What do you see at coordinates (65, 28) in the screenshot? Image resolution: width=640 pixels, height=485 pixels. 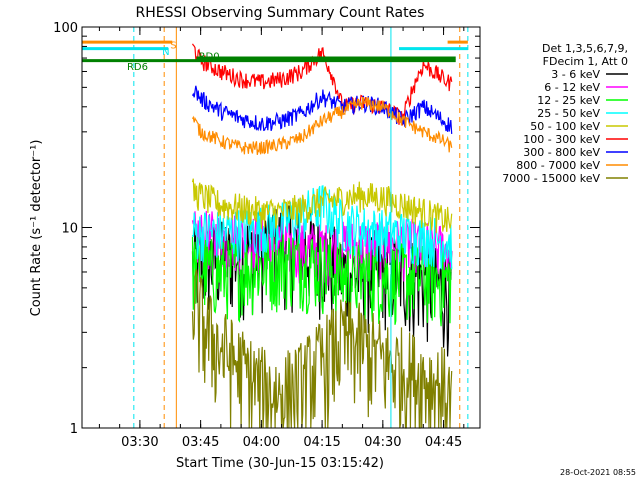 I see `y-tick-label-2: 100` at bounding box center [65, 28].